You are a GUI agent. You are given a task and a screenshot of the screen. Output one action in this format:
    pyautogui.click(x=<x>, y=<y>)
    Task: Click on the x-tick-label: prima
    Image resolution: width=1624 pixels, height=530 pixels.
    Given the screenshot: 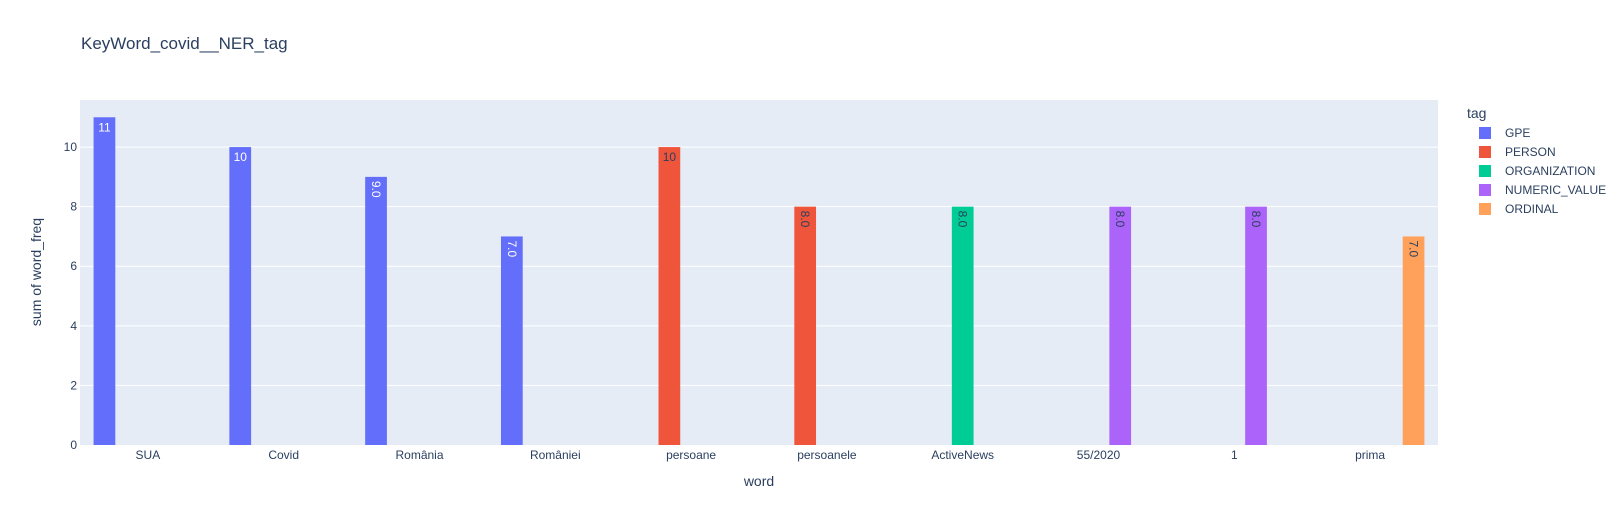 What is the action you would take?
    pyautogui.click(x=1370, y=455)
    